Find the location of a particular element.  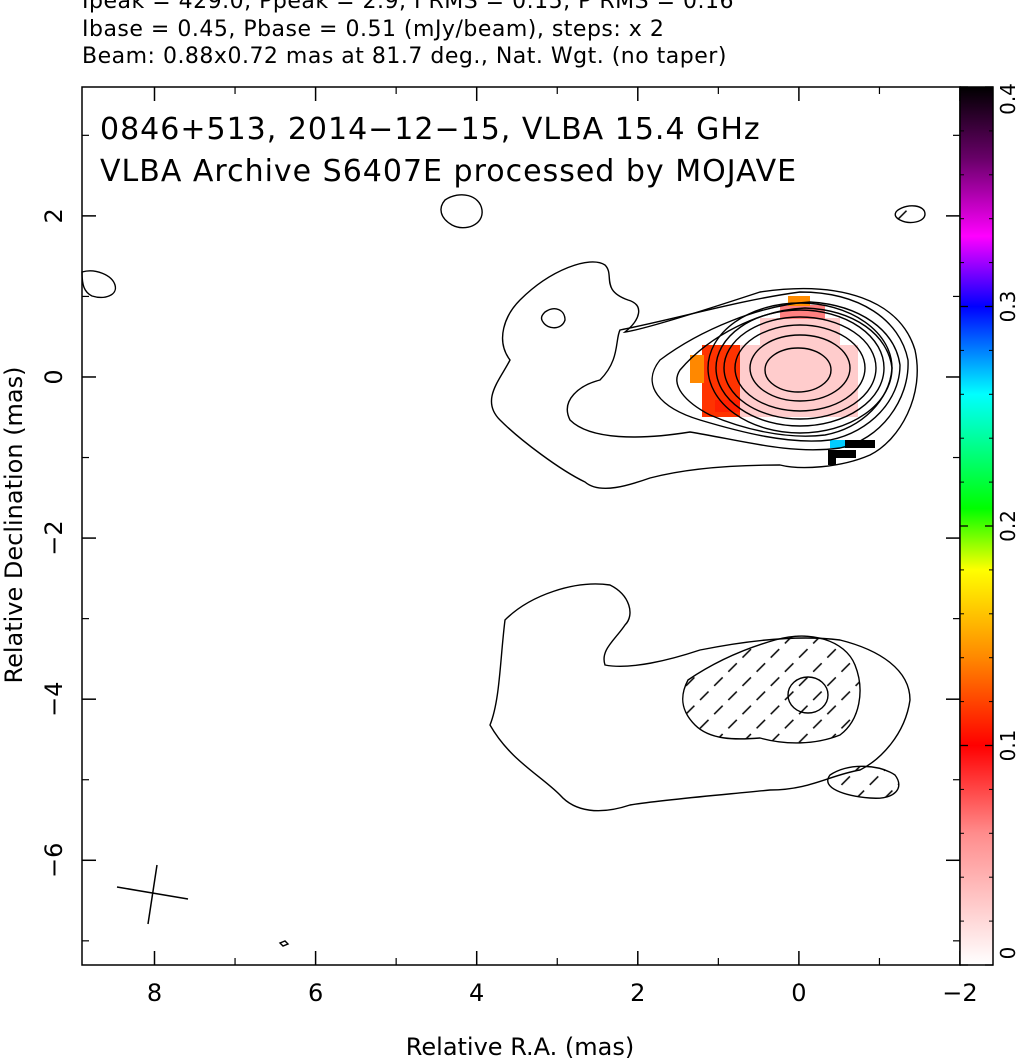

colorbar-tick-label: 0 is located at coordinates (1008, 953).